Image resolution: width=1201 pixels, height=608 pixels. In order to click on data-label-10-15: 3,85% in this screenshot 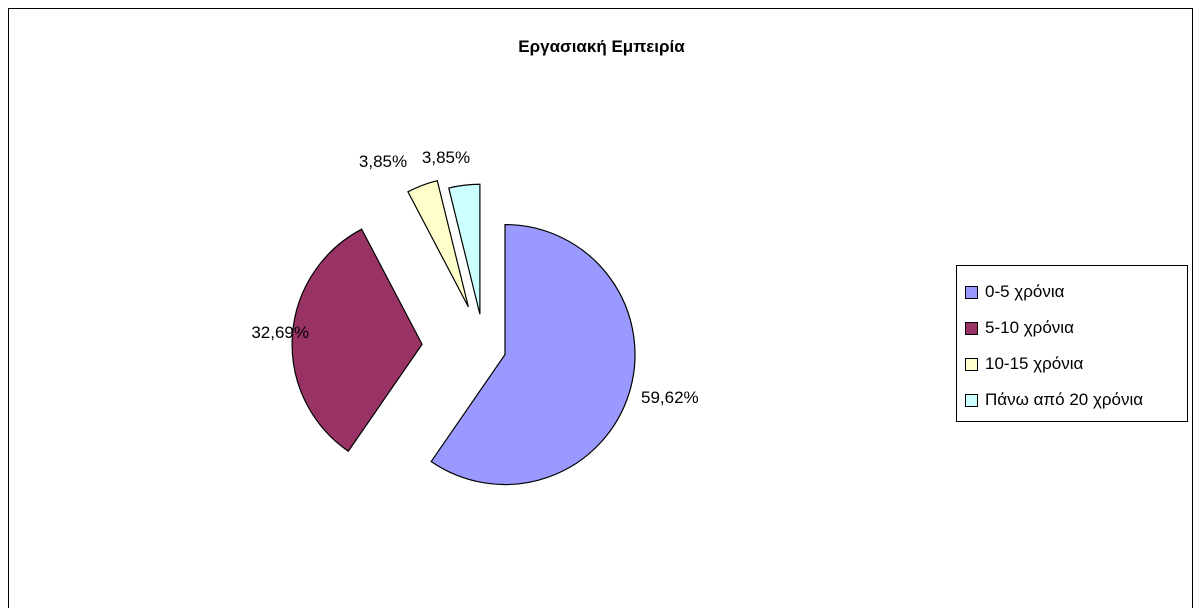, I will do `click(383, 161)`.